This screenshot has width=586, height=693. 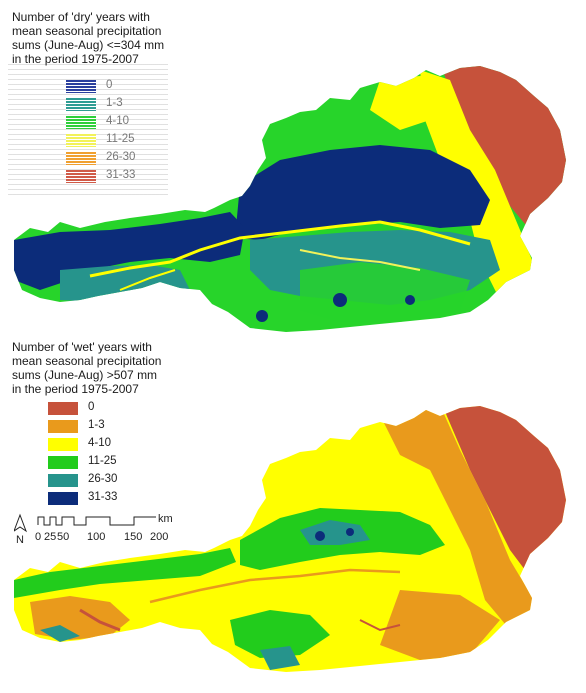 What do you see at coordinates (50, 537) in the screenshot?
I see `scale-tick: 25` at bounding box center [50, 537].